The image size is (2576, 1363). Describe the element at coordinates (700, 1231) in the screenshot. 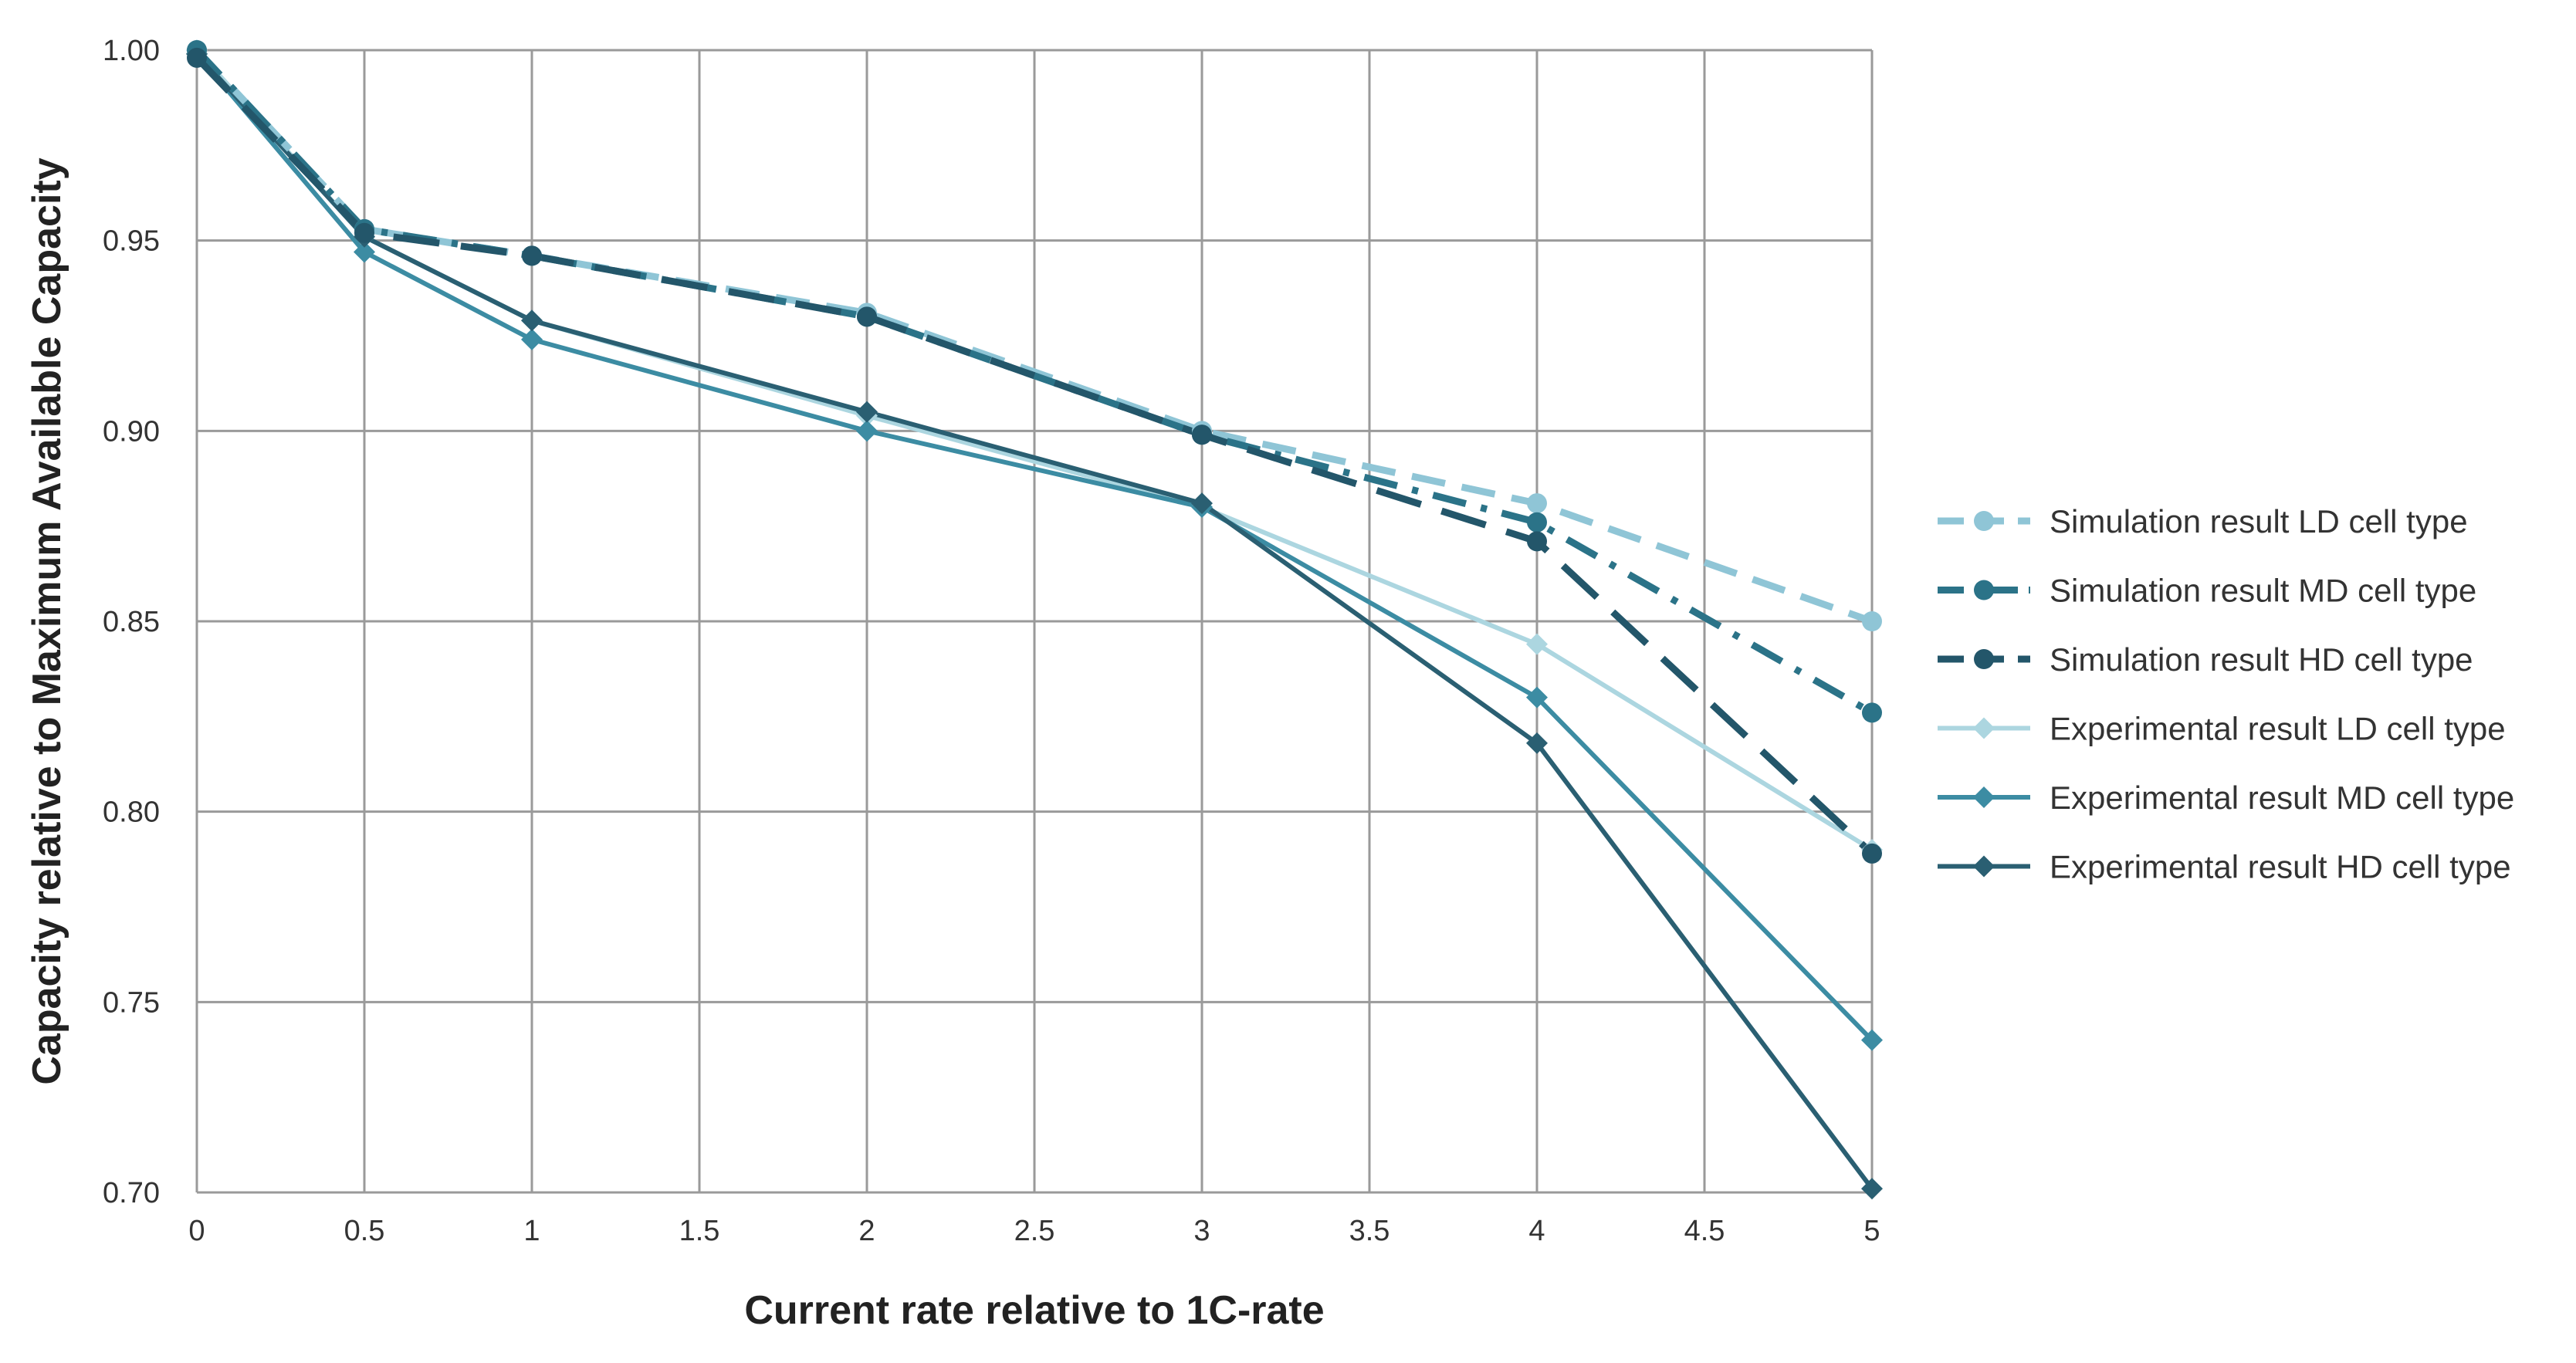

I see `x-tick-label: 1.5` at that location.